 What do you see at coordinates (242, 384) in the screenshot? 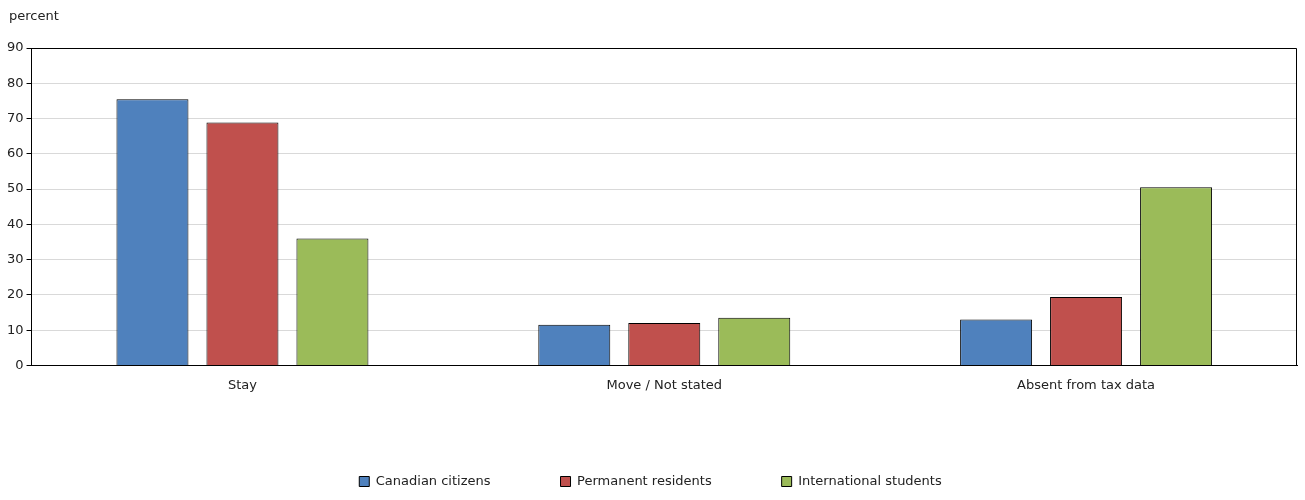
I see `x-tick-label: Stay` at bounding box center [242, 384].